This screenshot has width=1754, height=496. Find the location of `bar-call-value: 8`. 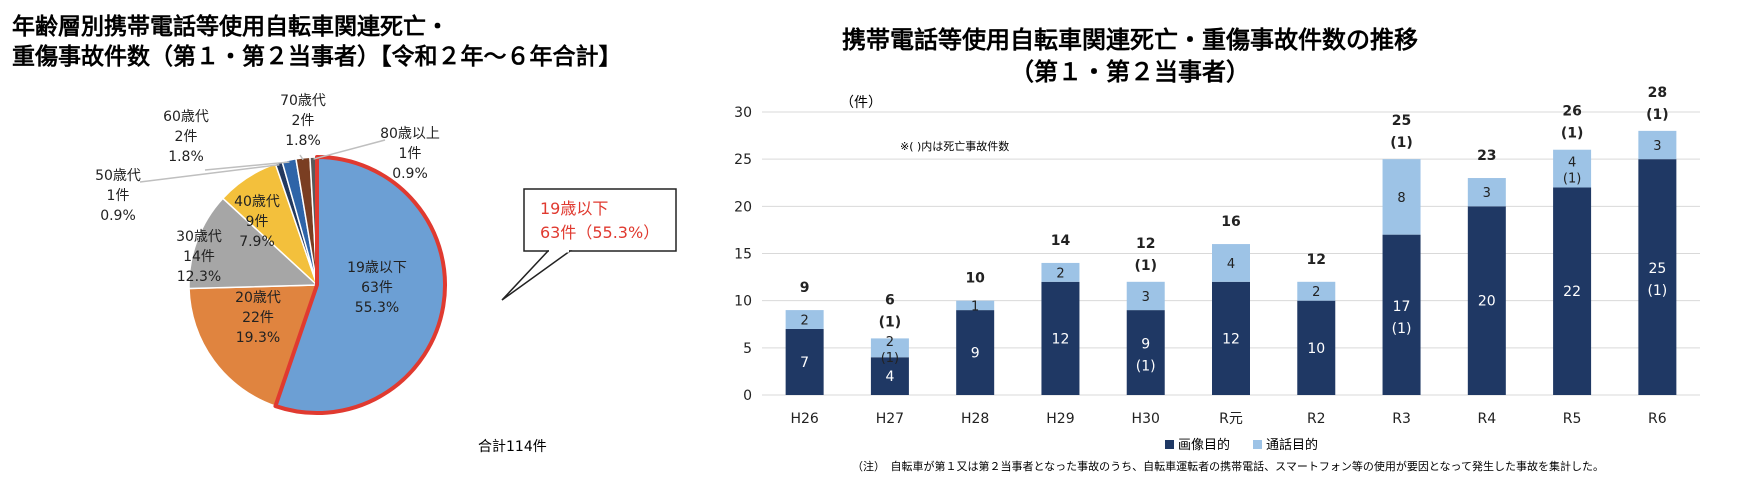

bar-call-value: 8 is located at coordinates (1401, 198).